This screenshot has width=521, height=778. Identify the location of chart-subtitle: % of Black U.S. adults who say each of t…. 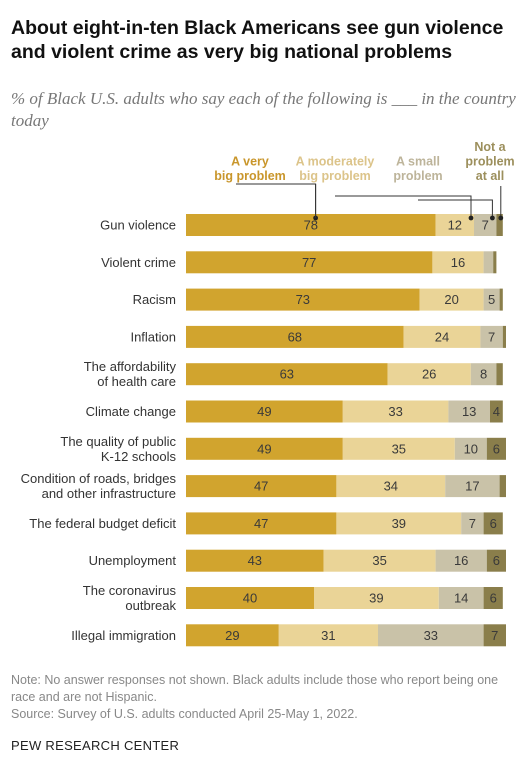
(263, 109).